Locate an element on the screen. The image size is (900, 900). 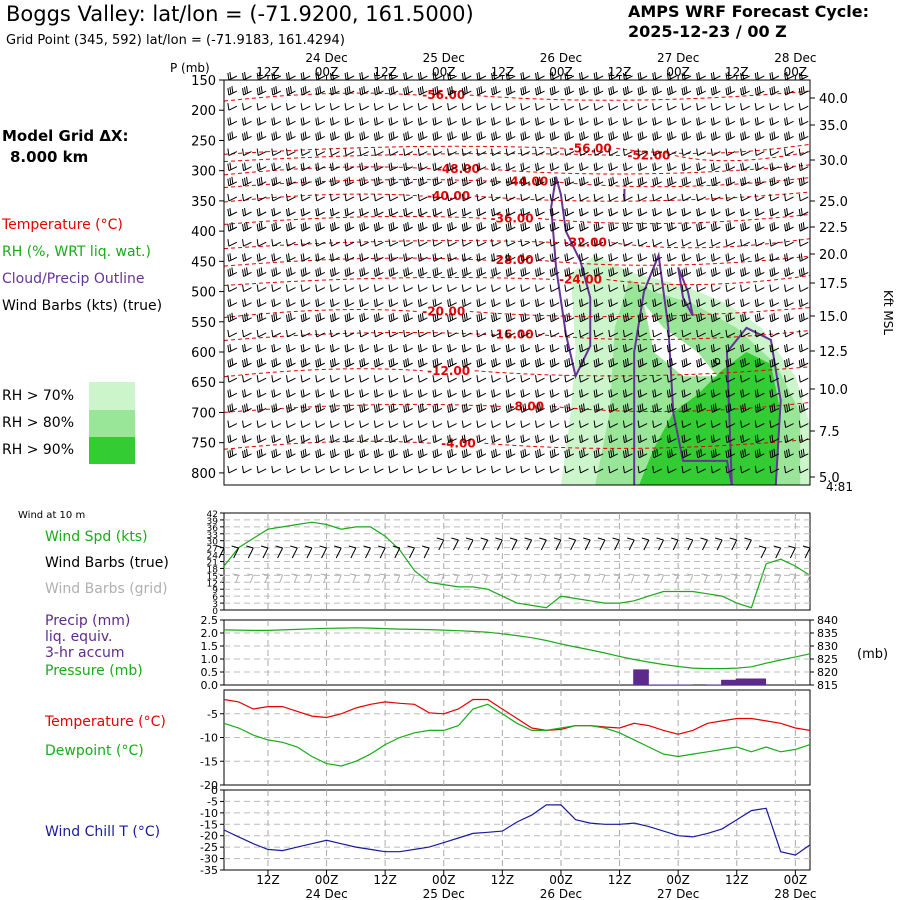
precip-bar is located at coordinates (729, 682).